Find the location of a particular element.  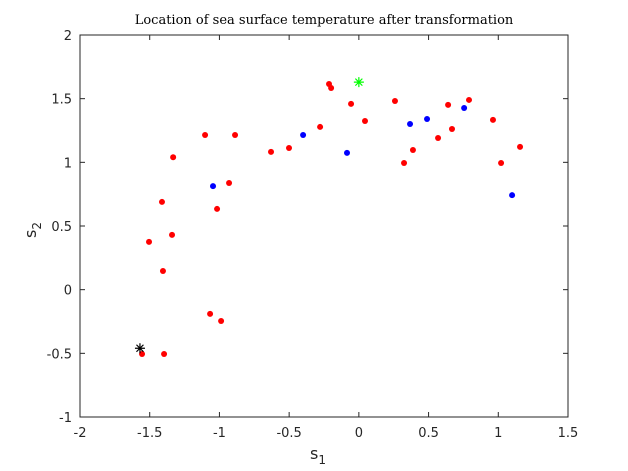

y-axis-label: s2 is located at coordinates (32, 230).